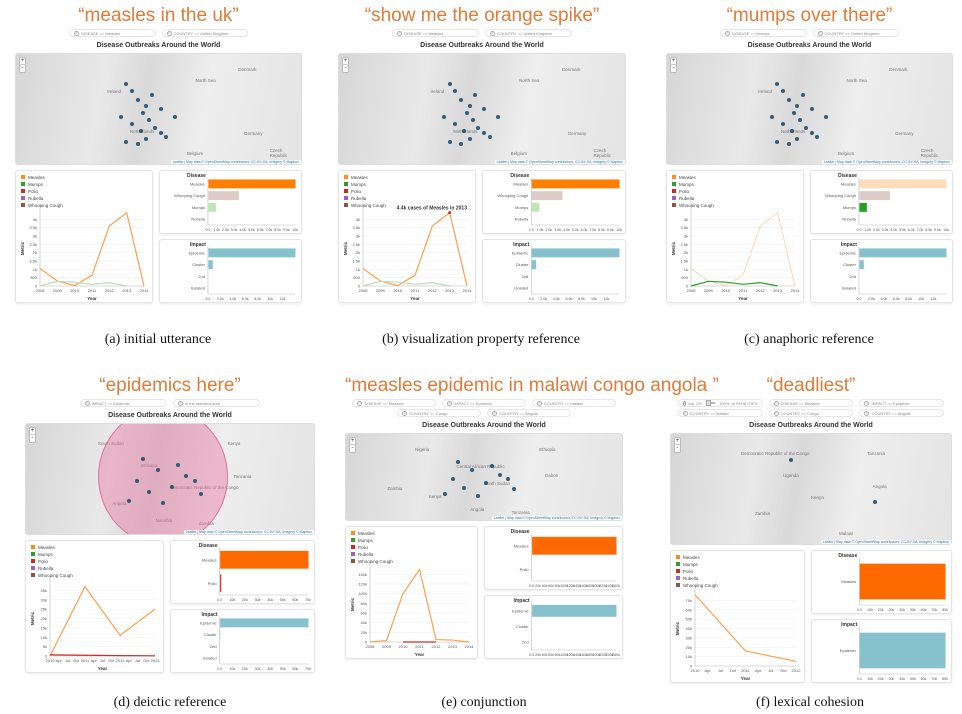 Image resolution: width=962 pixels, height=714 pixels. What do you see at coordinates (406, 283) in the screenshot?
I see `series-line-mumps` at bounding box center [406, 283].